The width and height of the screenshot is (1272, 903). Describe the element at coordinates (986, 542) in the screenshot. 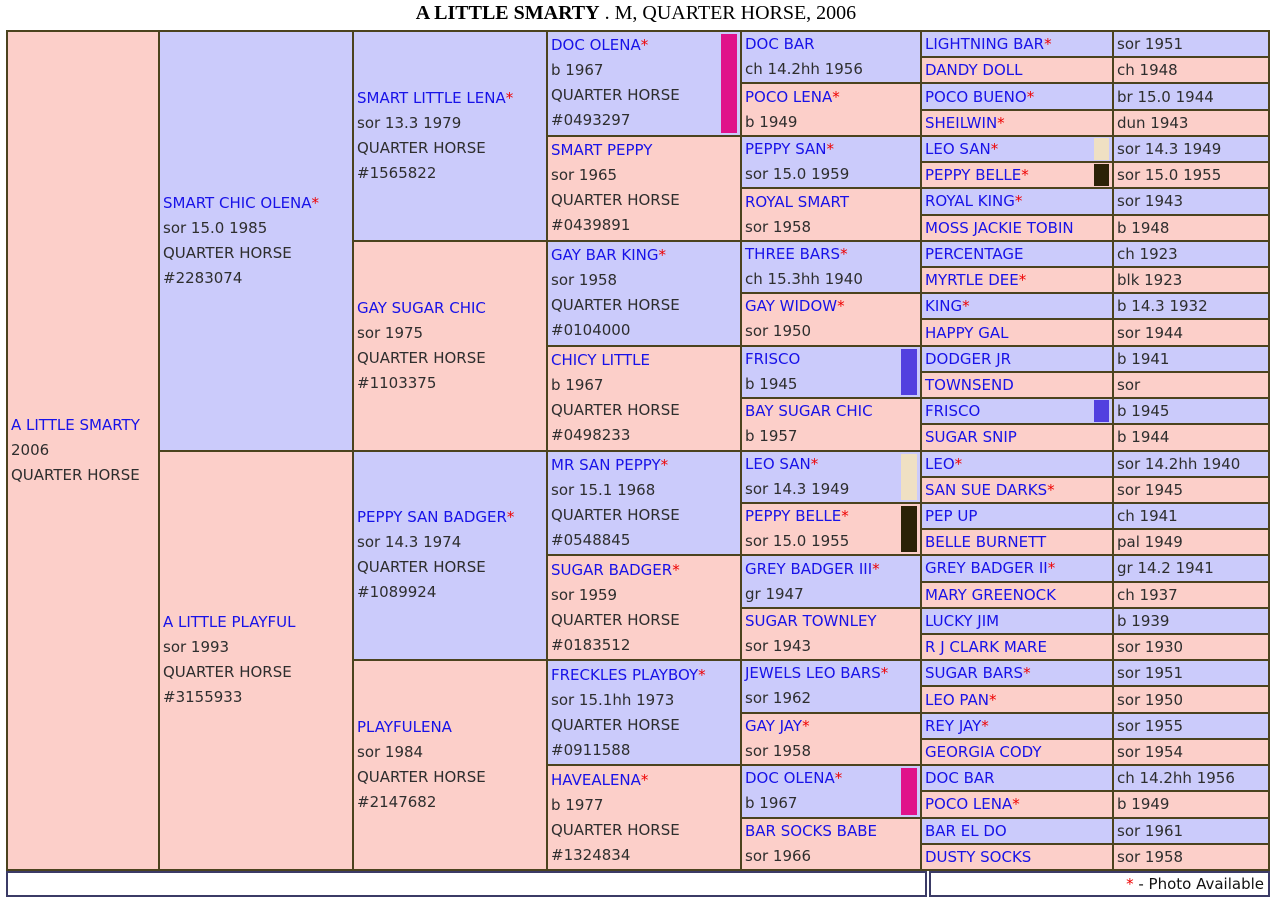

I see `horse-name-link: BELLE BURNETT` at that location.